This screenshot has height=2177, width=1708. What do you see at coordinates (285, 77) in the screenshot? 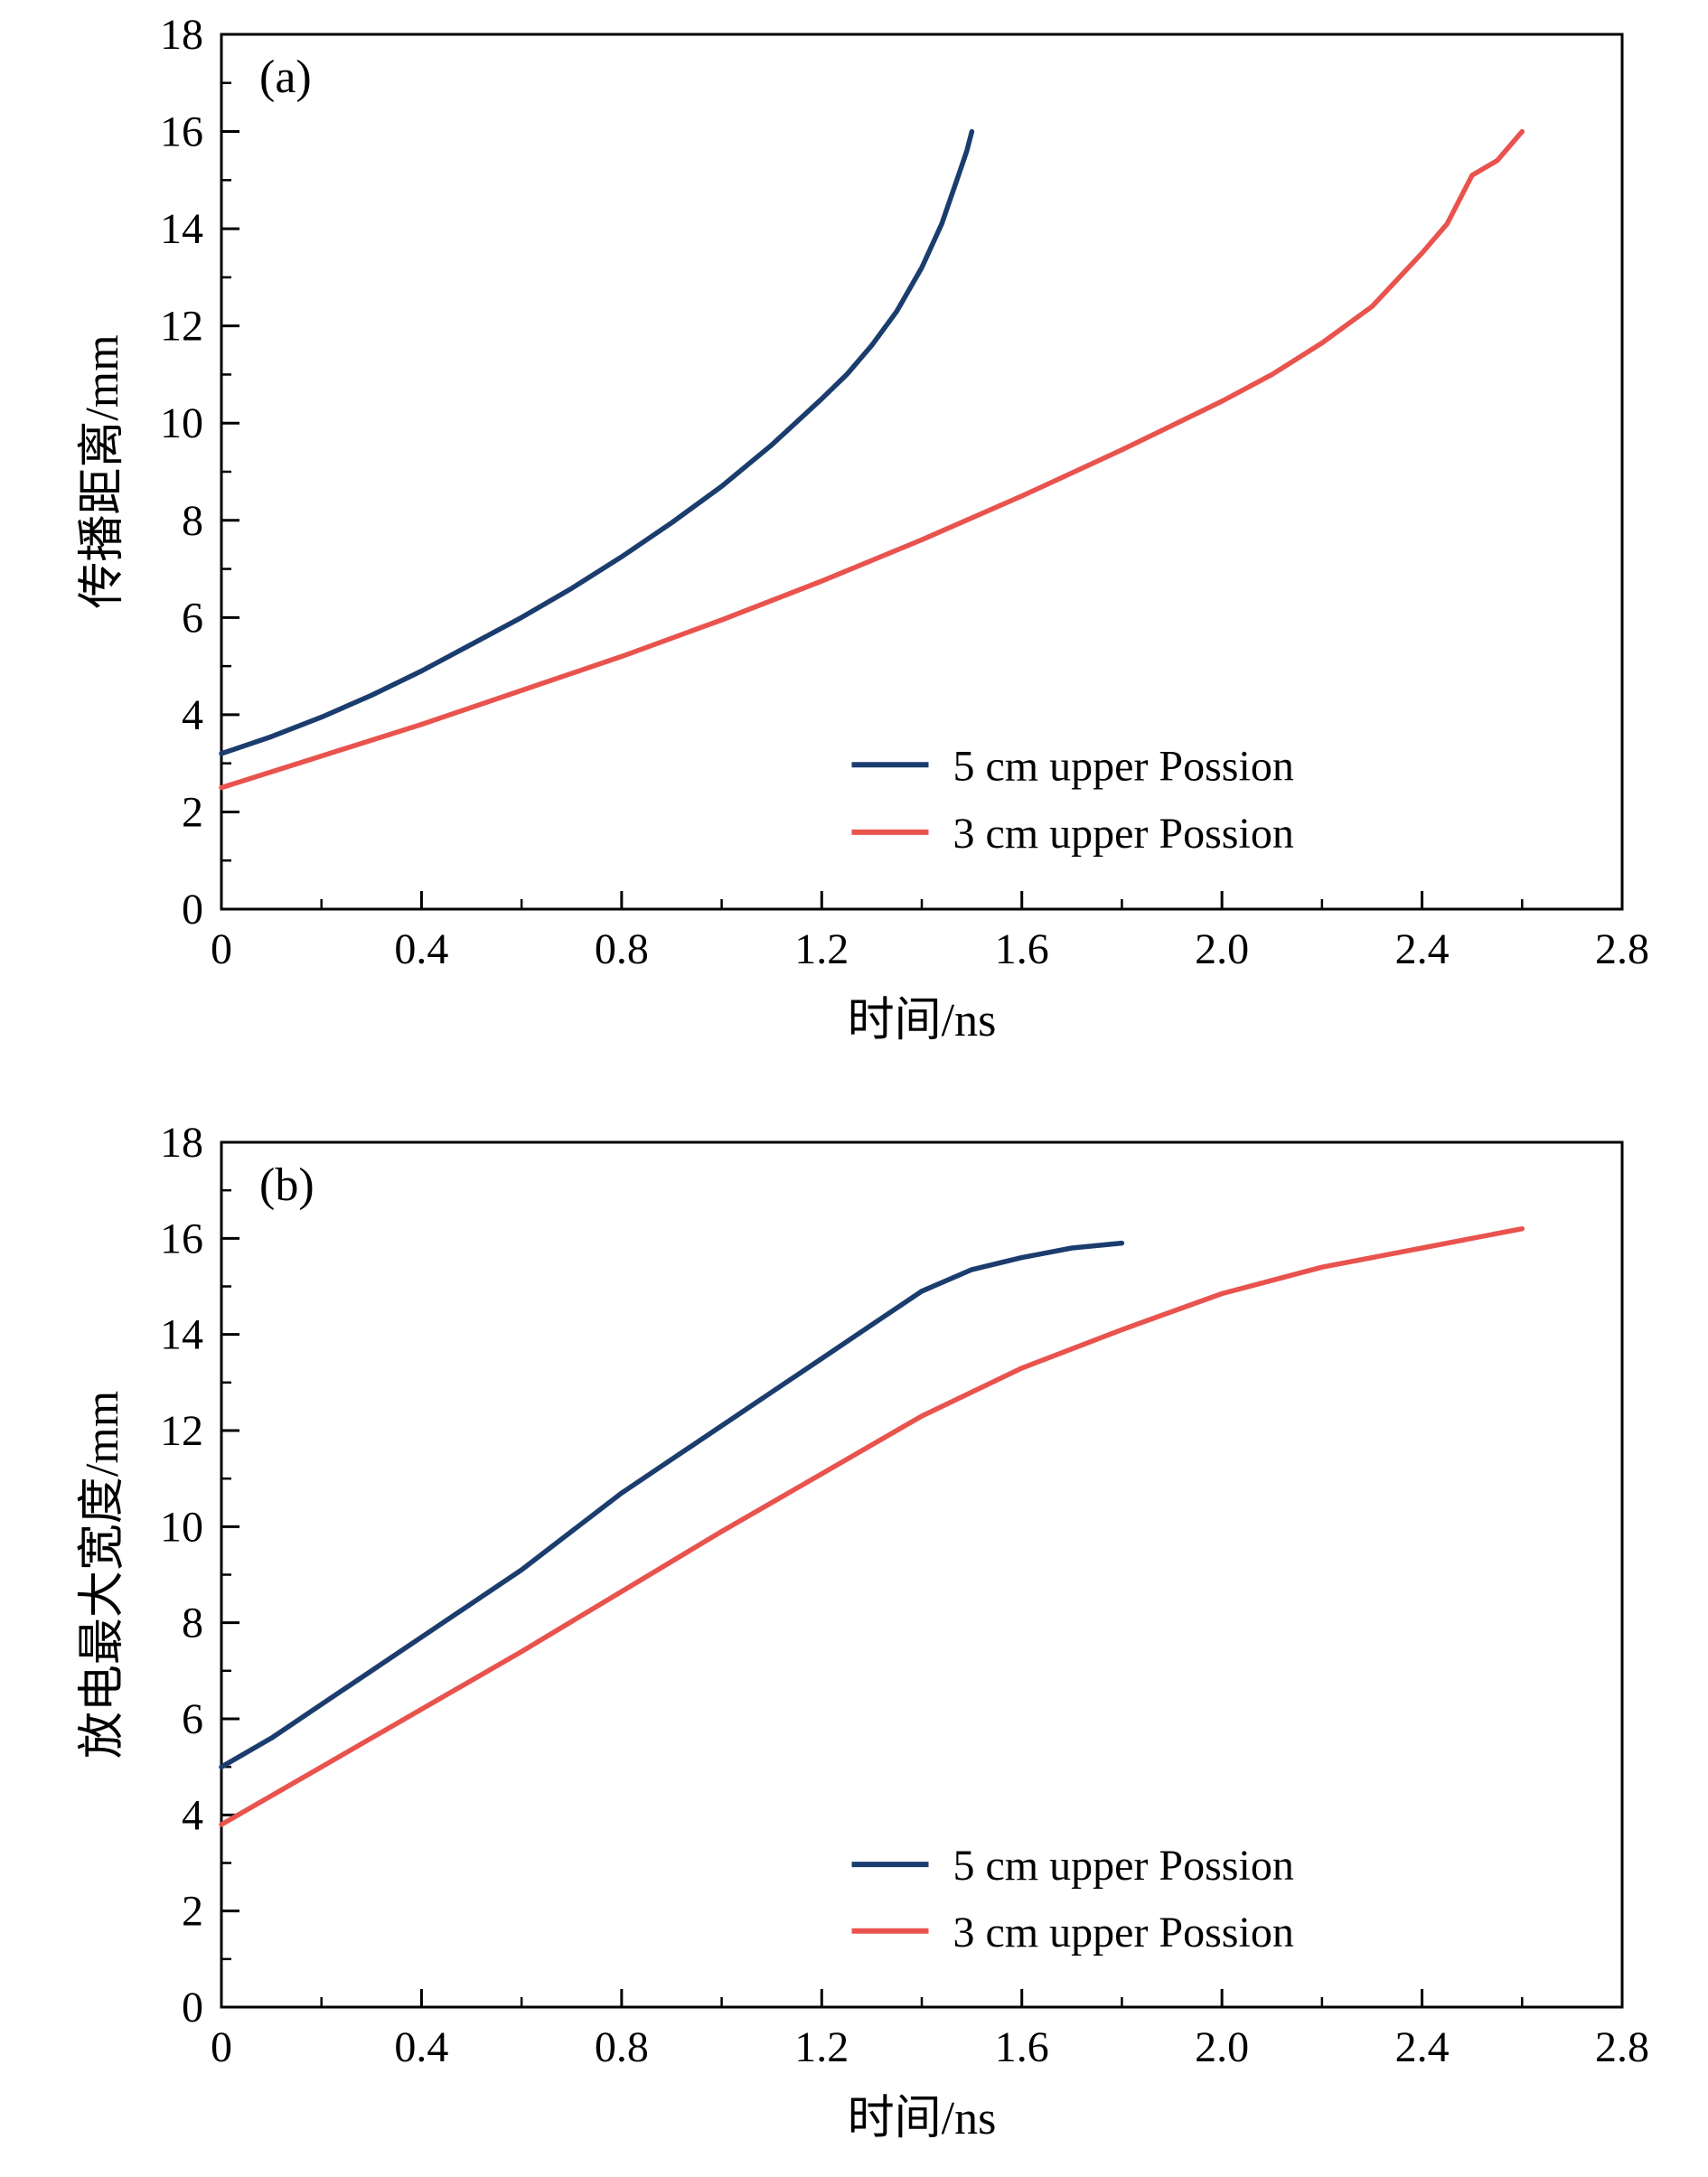
I see `panel-label: (a)` at bounding box center [285, 77].